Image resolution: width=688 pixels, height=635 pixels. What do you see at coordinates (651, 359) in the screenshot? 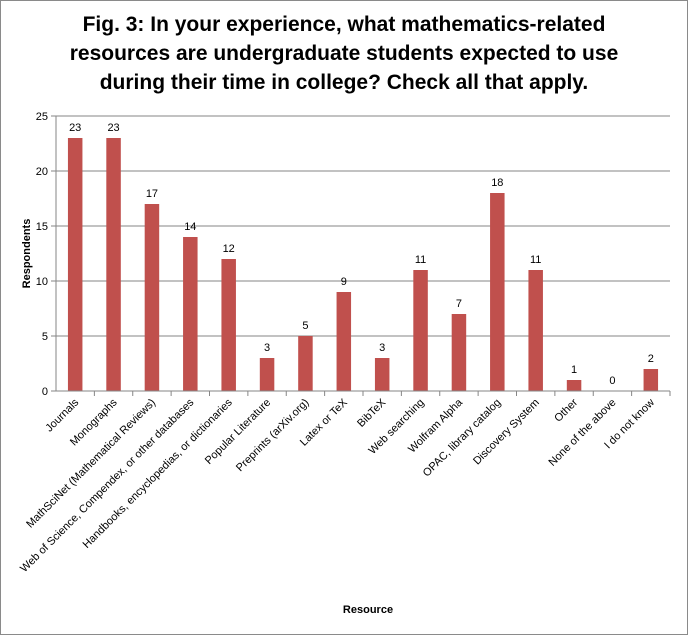
I see `bar-value-label: 2` at bounding box center [651, 359].